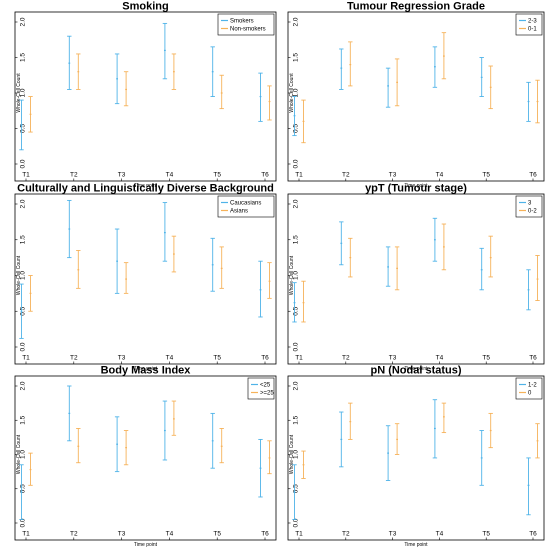 The image size is (550, 547). What do you see at coordinates (145, 7) in the screenshot?
I see `panel-title: Smoking` at bounding box center [145, 7].